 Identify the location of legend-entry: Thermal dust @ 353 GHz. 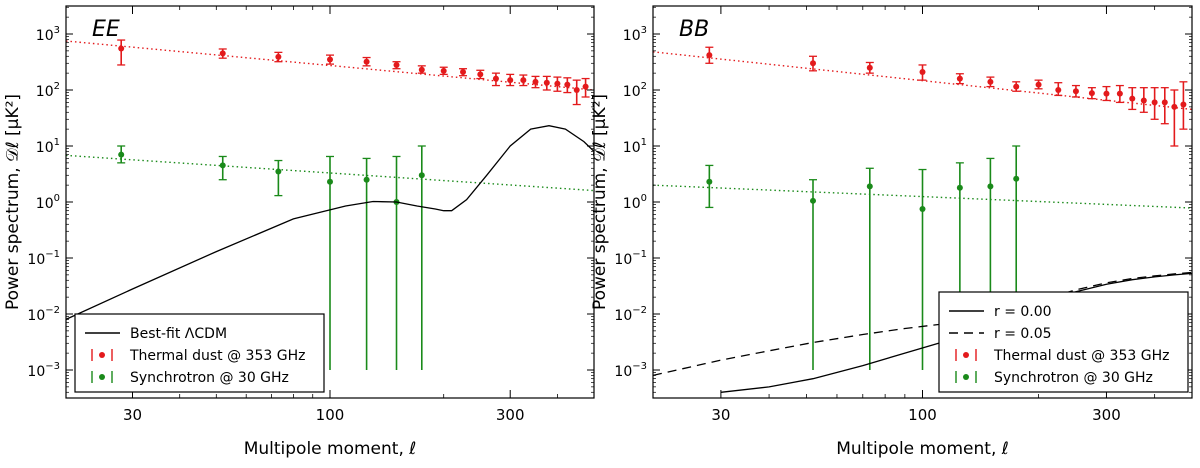
(1062, 356).